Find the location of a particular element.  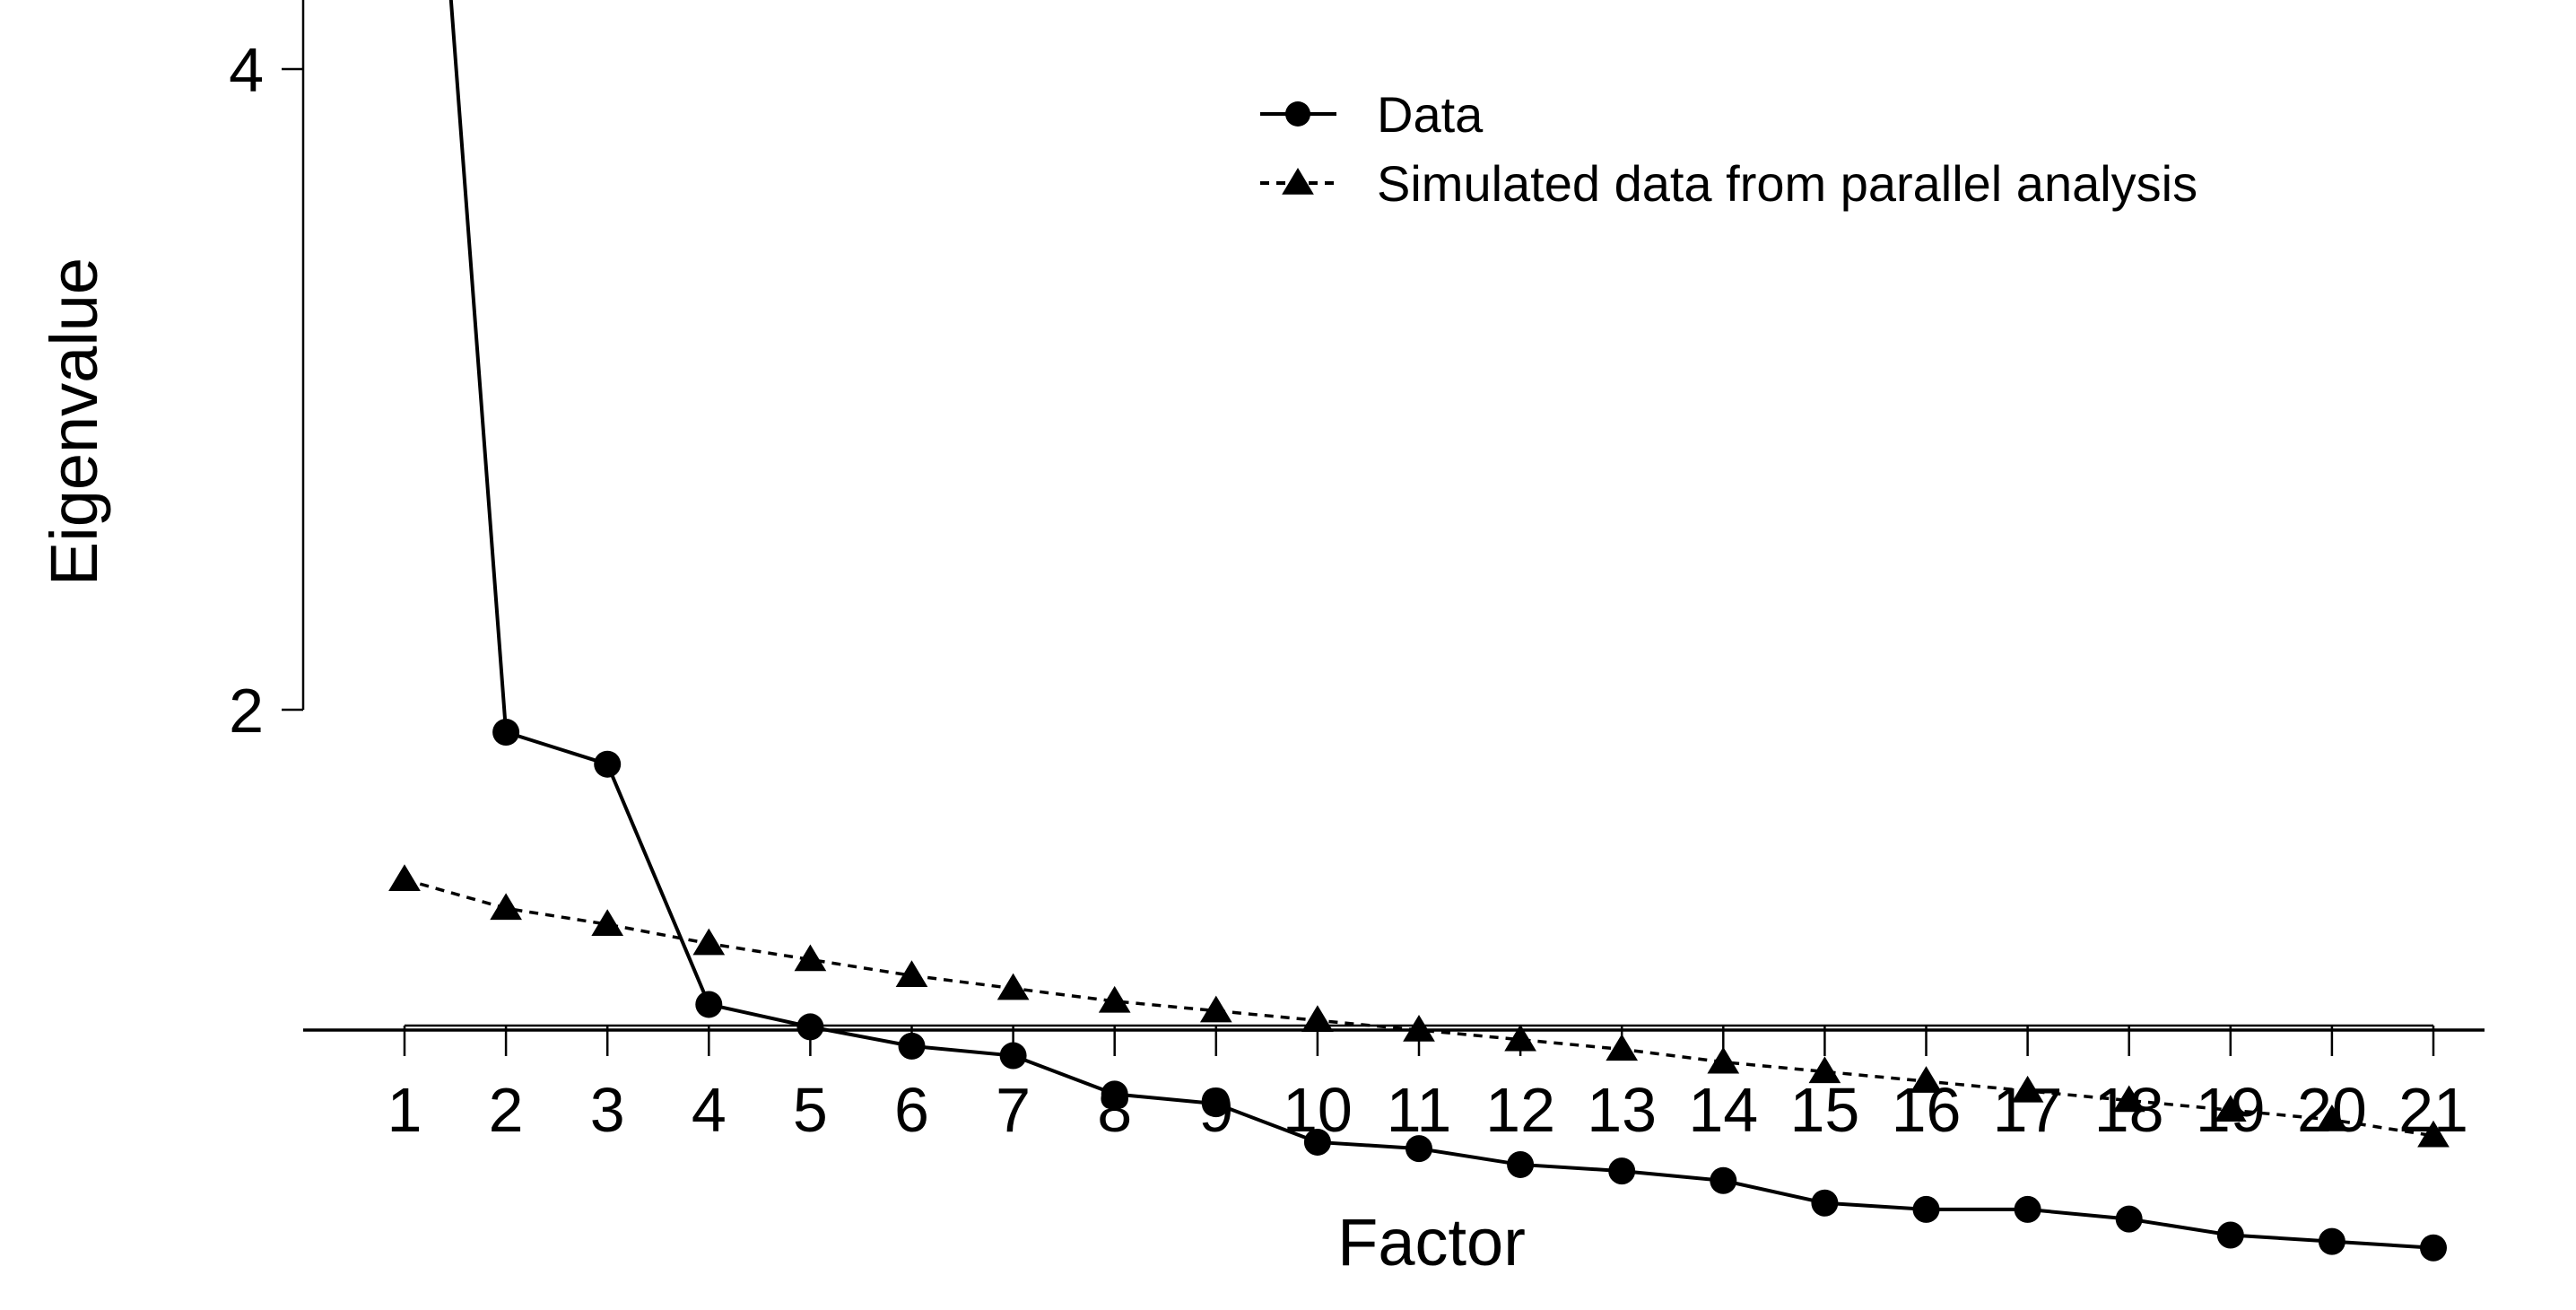

legend-marker-triangle-icon is located at coordinates (1298, 182).